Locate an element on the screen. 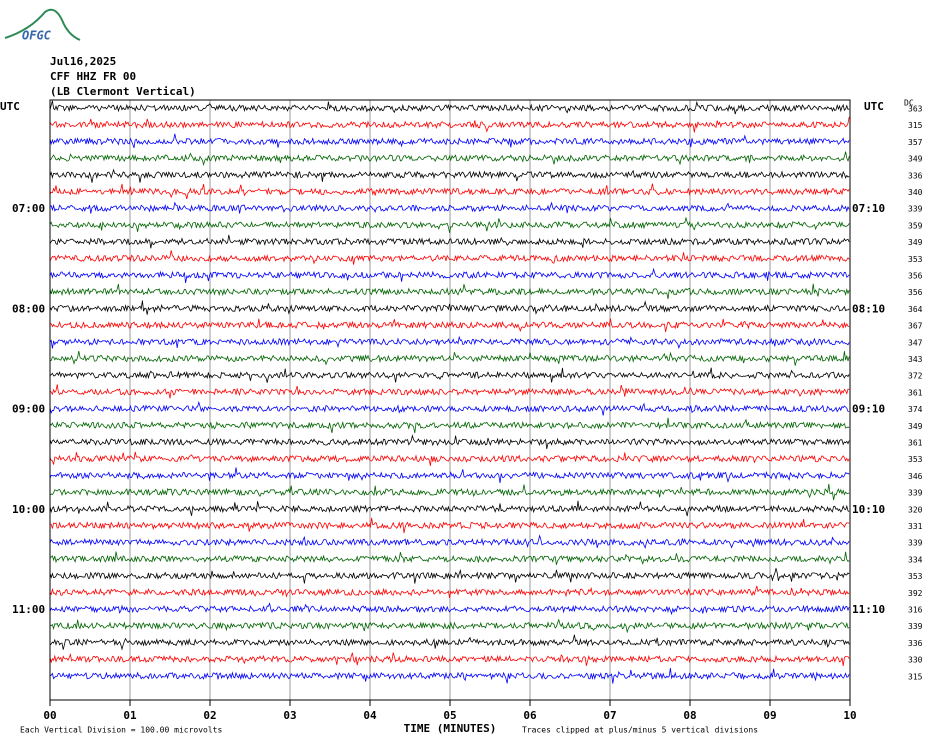  left-axis-title: UTC is located at coordinates (10, 106).